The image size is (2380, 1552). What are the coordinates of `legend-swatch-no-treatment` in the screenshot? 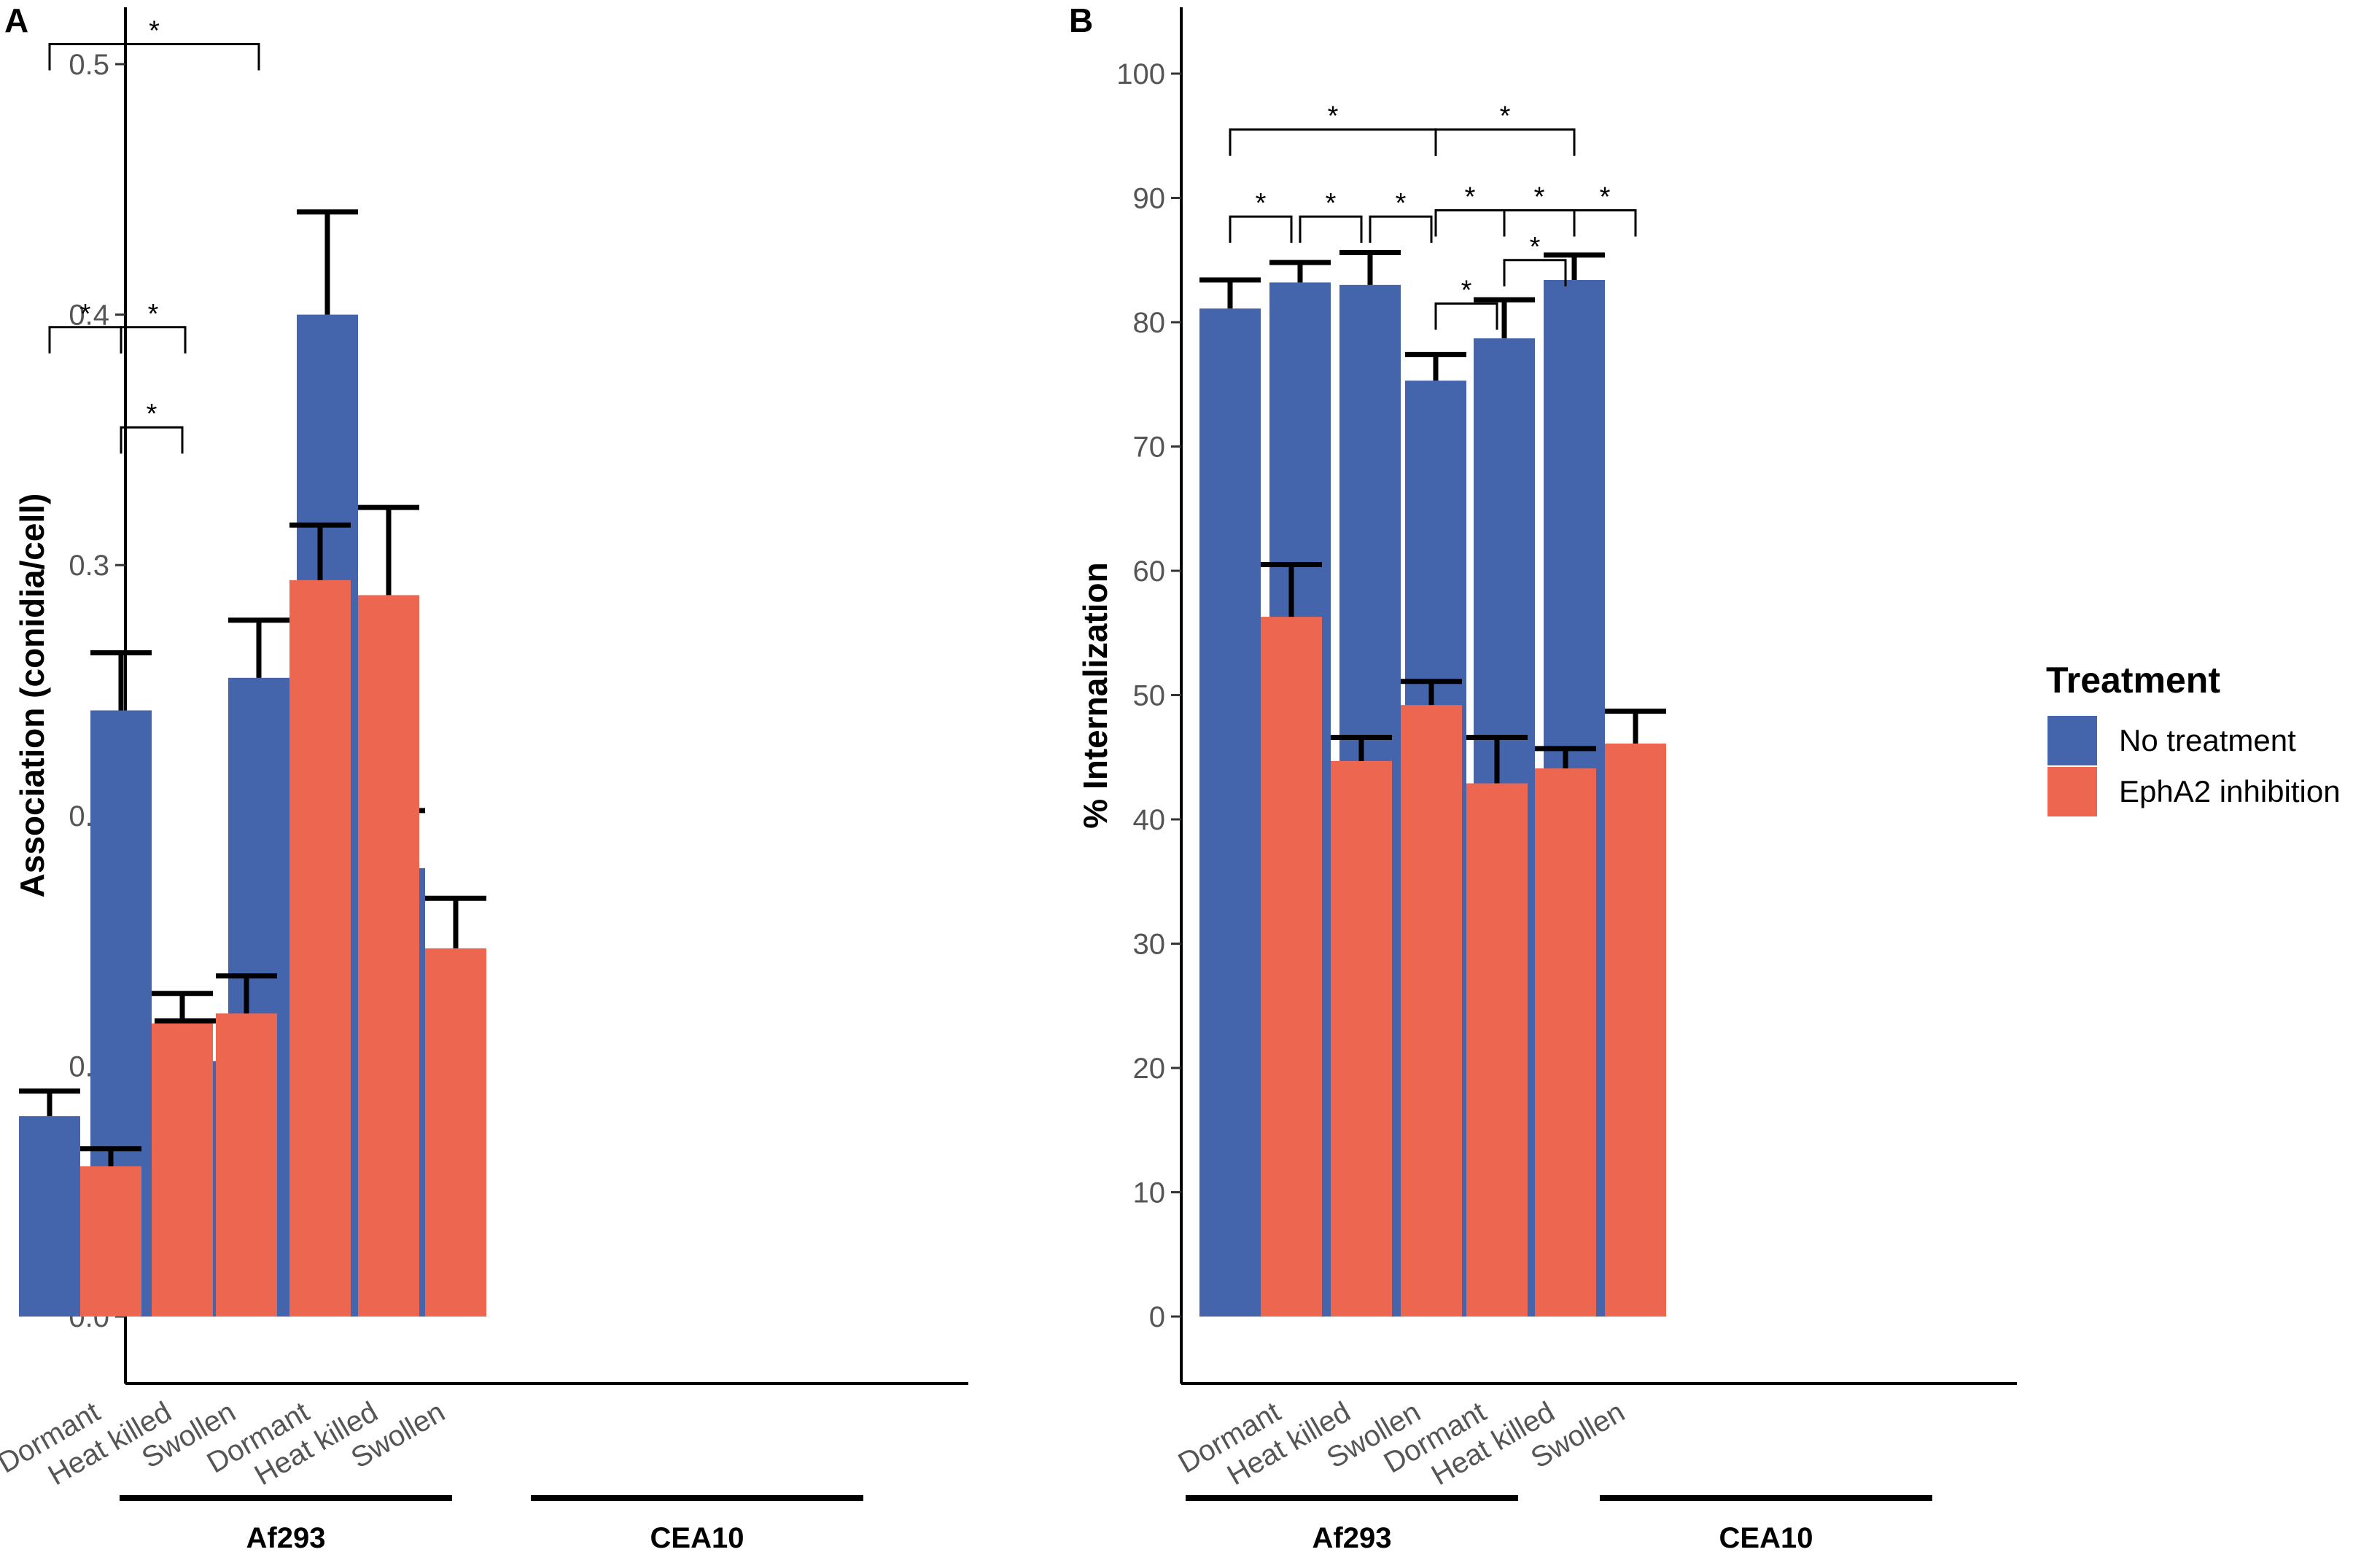 It's located at (2072, 740).